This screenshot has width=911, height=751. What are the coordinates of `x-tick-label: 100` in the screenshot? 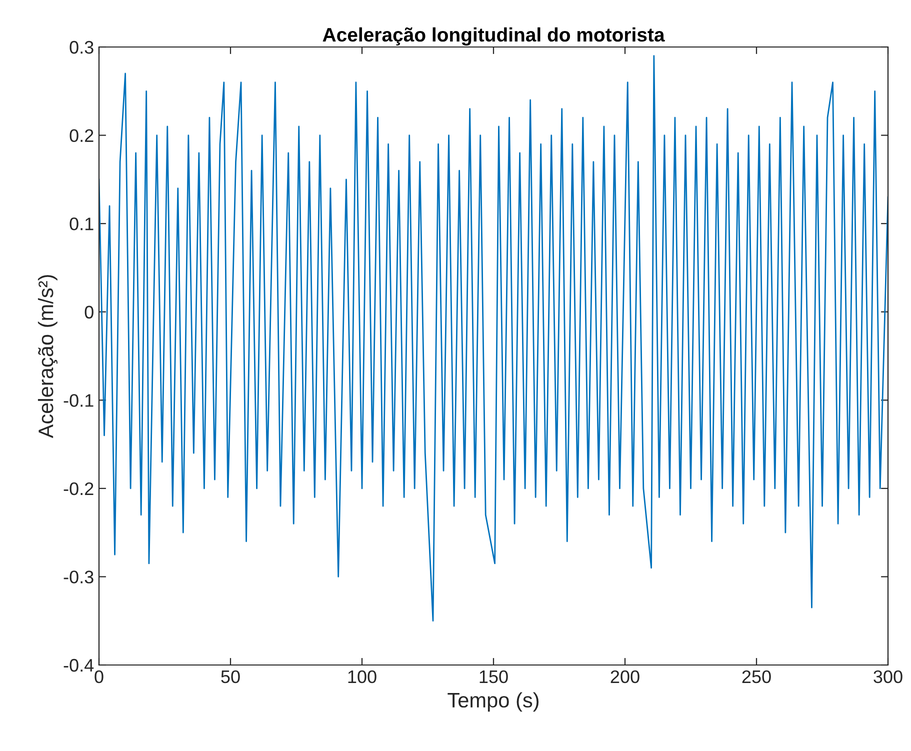 It's located at (362, 677).